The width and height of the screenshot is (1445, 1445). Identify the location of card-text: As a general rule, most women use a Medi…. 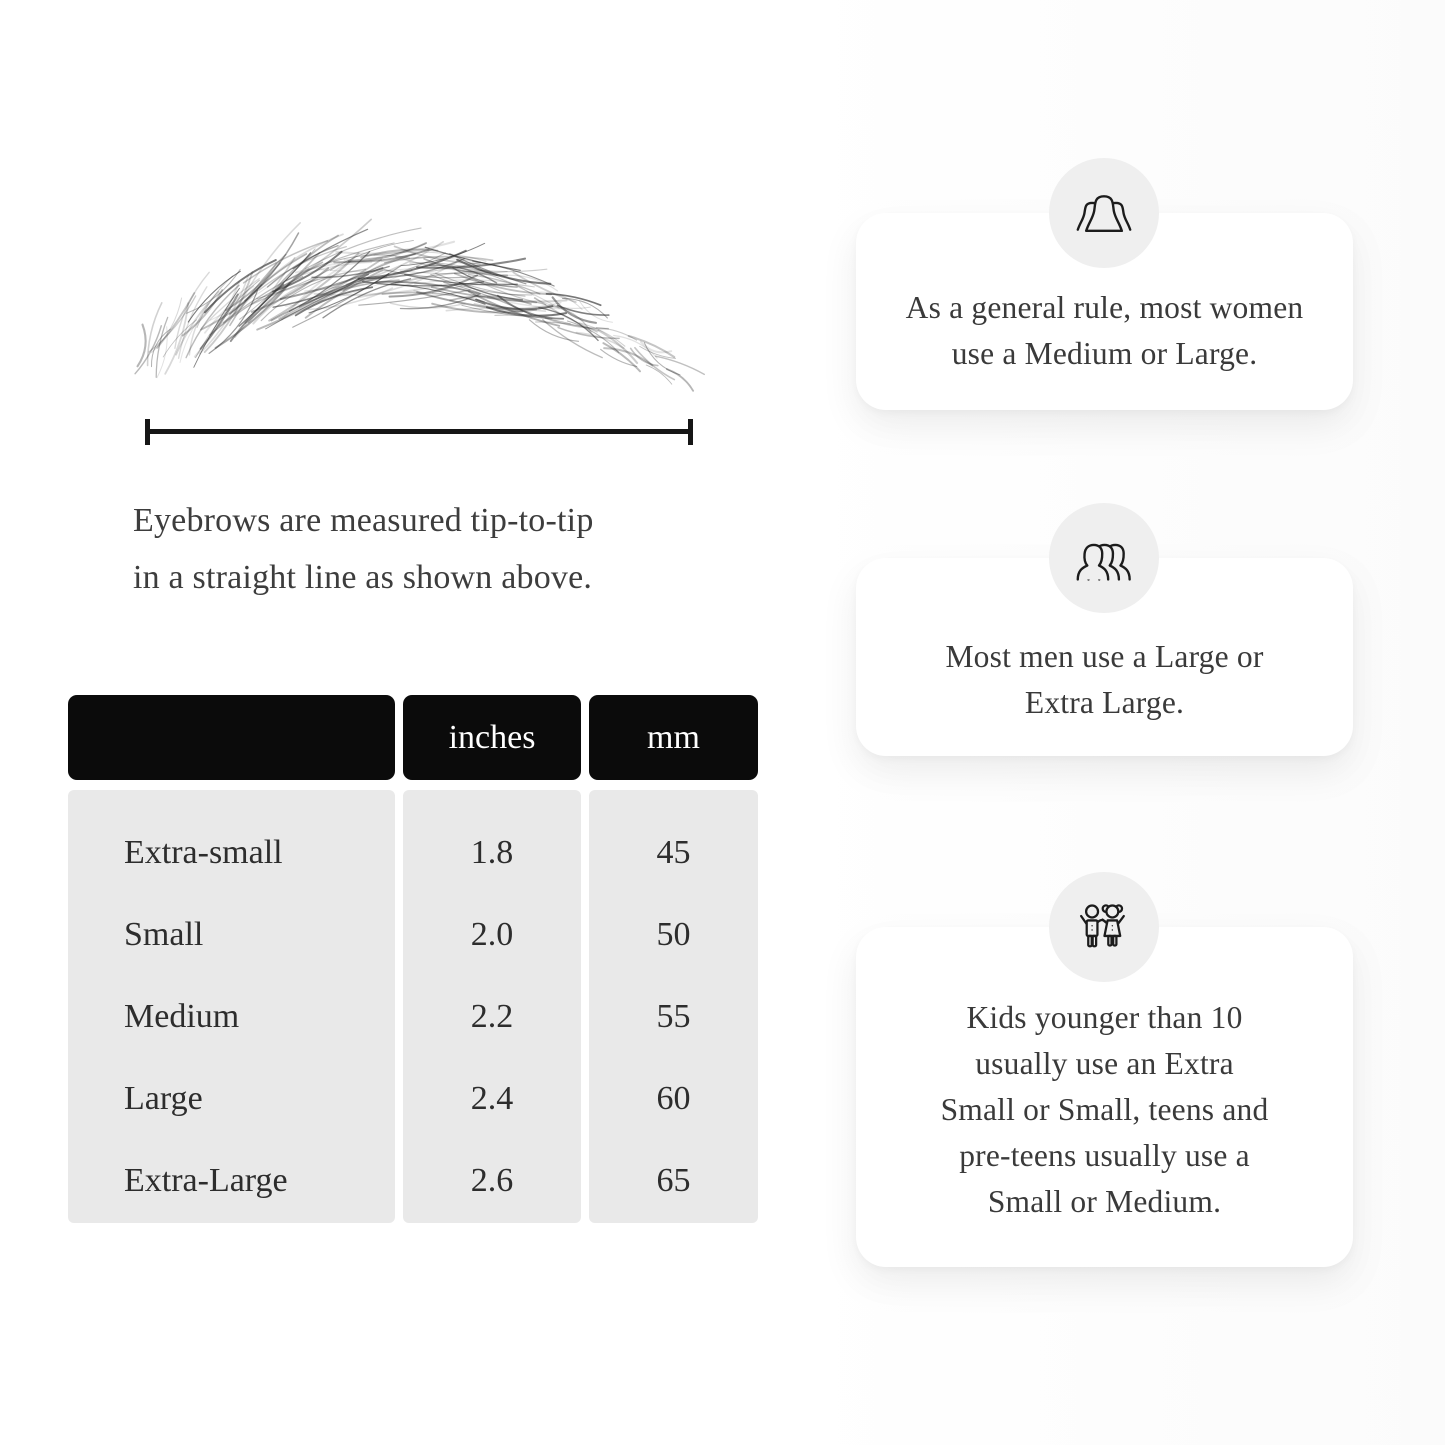
(1105, 331).